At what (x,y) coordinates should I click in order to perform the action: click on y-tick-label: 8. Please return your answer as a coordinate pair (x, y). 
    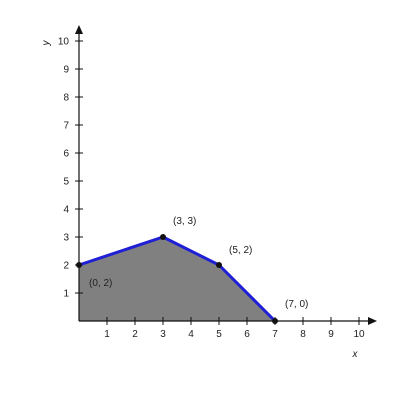
    Looking at the image, I should click on (66, 98).